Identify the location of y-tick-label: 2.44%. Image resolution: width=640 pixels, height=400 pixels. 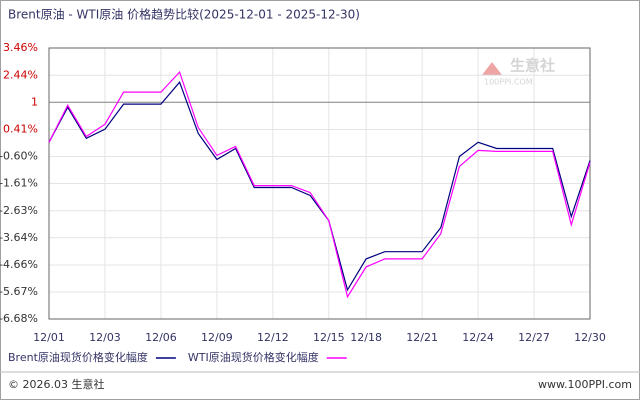
(20, 74).